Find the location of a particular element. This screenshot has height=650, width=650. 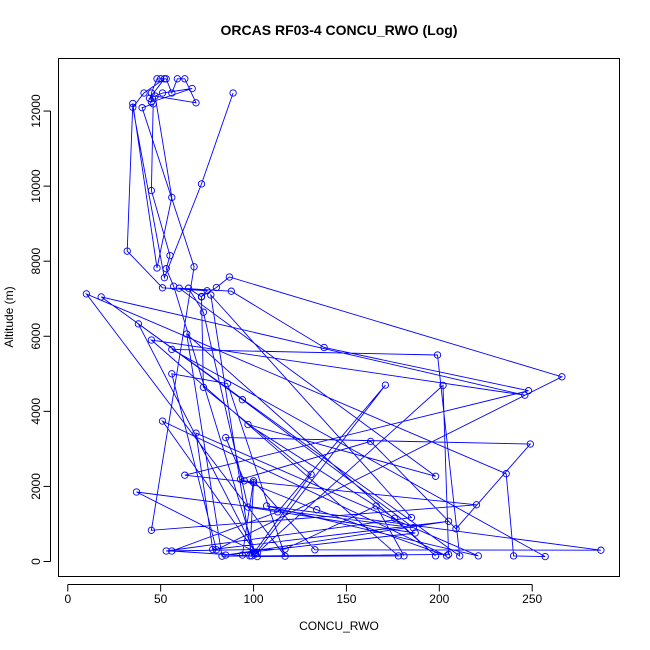

x-axis: 0 50 100 150 200 250 is located at coordinates (303, 595).